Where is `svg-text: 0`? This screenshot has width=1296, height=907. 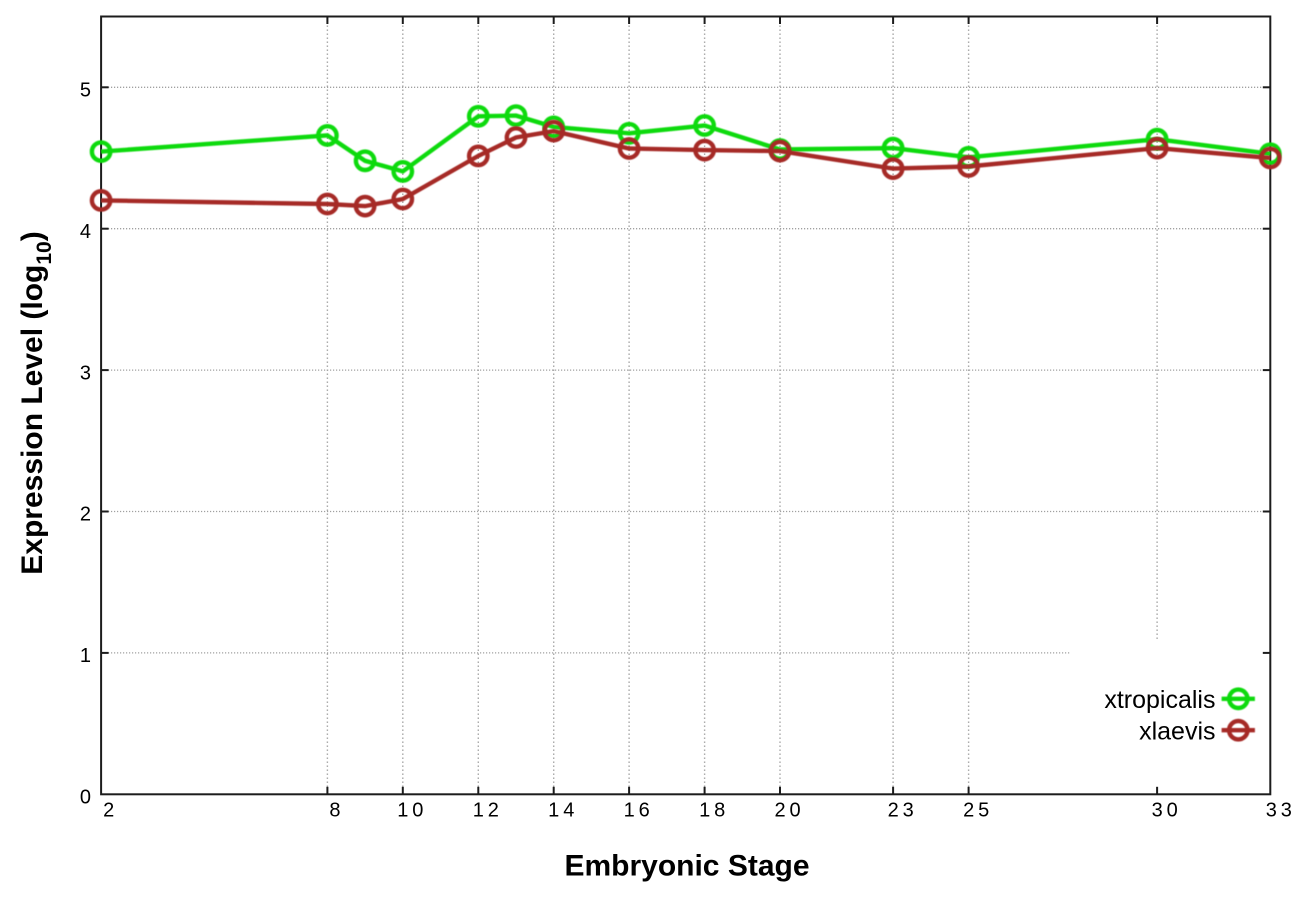
svg-text: 0 is located at coordinates (85, 798).